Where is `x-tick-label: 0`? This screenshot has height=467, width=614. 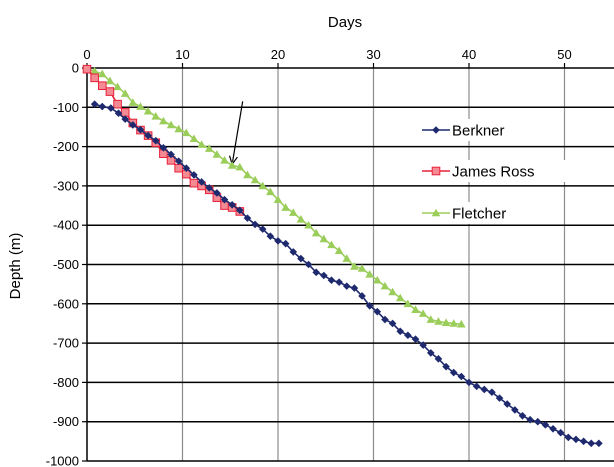 x-tick-label: 0 is located at coordinates (86, 54).